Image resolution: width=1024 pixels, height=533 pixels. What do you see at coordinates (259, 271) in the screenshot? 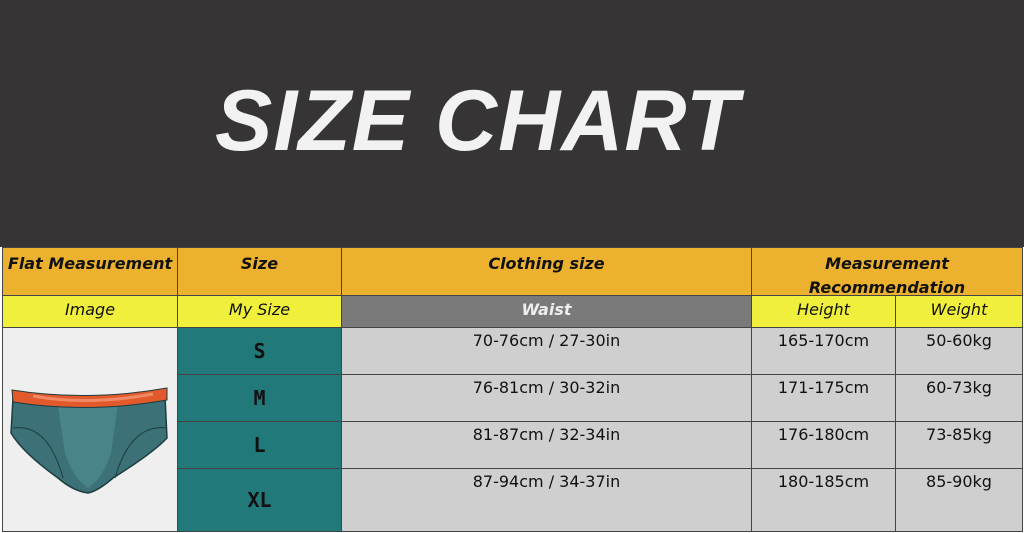
I see `header-size: Size` at bounding box center [259, 271].